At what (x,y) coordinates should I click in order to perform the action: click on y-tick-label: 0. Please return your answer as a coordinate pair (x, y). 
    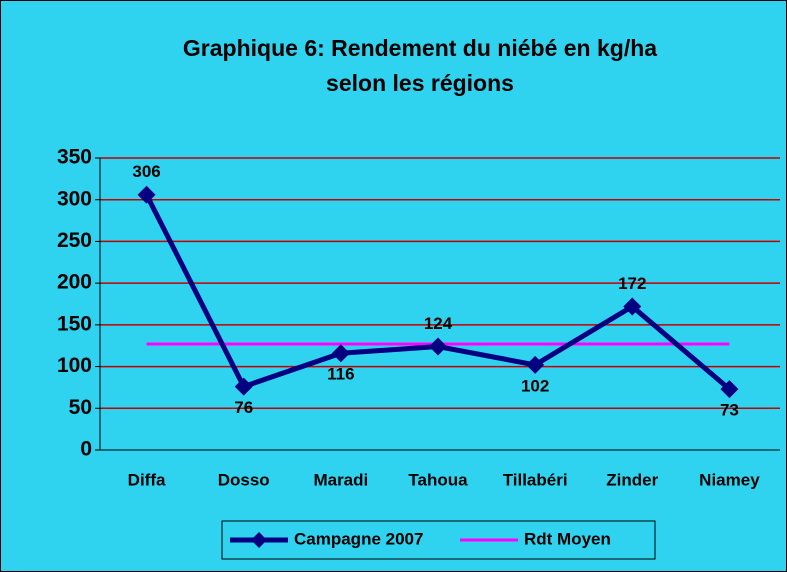
    Looking at the image, I should click on (86, 449).